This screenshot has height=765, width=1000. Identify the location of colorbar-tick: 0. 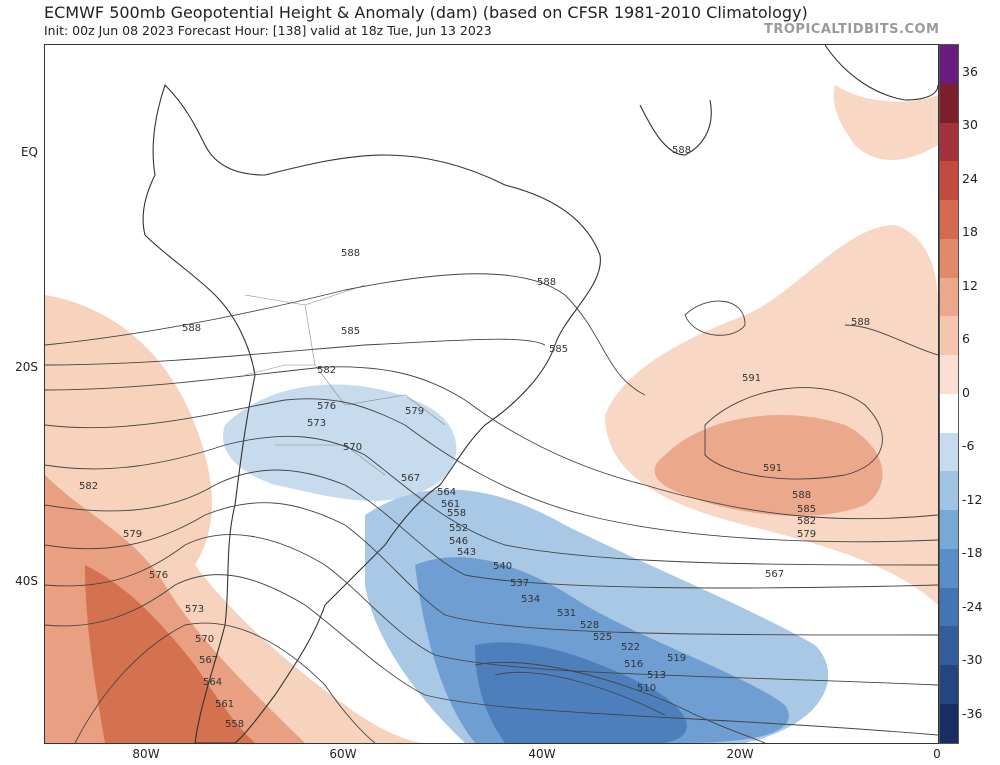
(966, 392).